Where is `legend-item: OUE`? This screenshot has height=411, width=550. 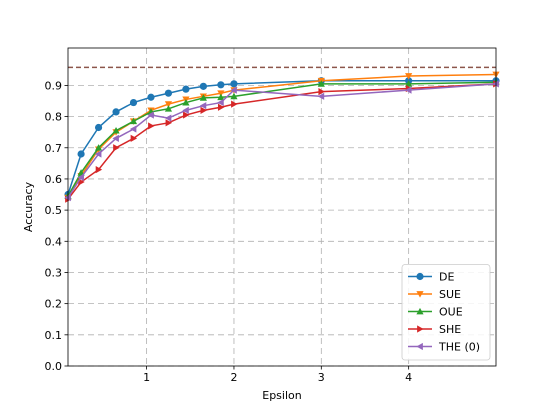 legend-item: OUE is located at coordinates (435, 312).